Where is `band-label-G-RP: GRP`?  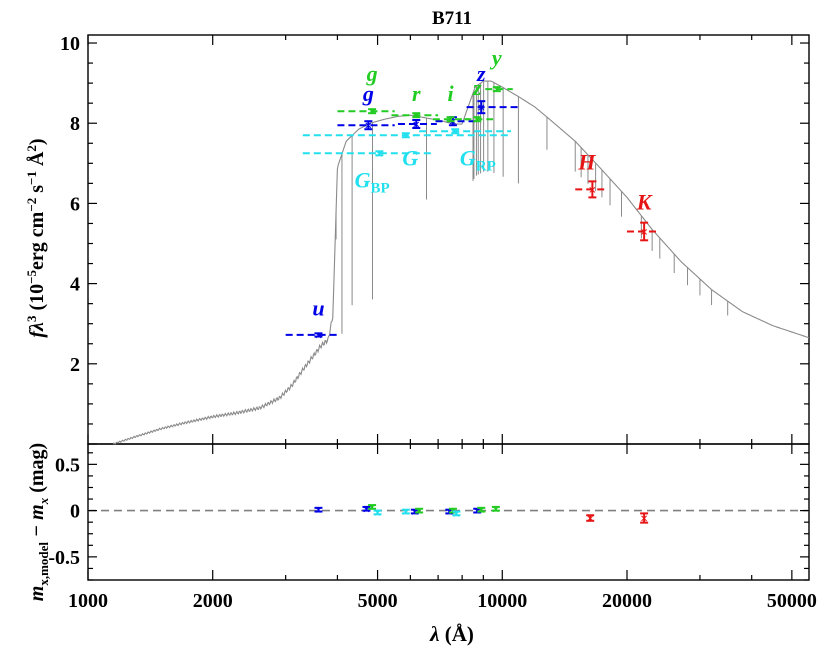
band-label-G-RP: GRP is located at coordinates (478, 159).